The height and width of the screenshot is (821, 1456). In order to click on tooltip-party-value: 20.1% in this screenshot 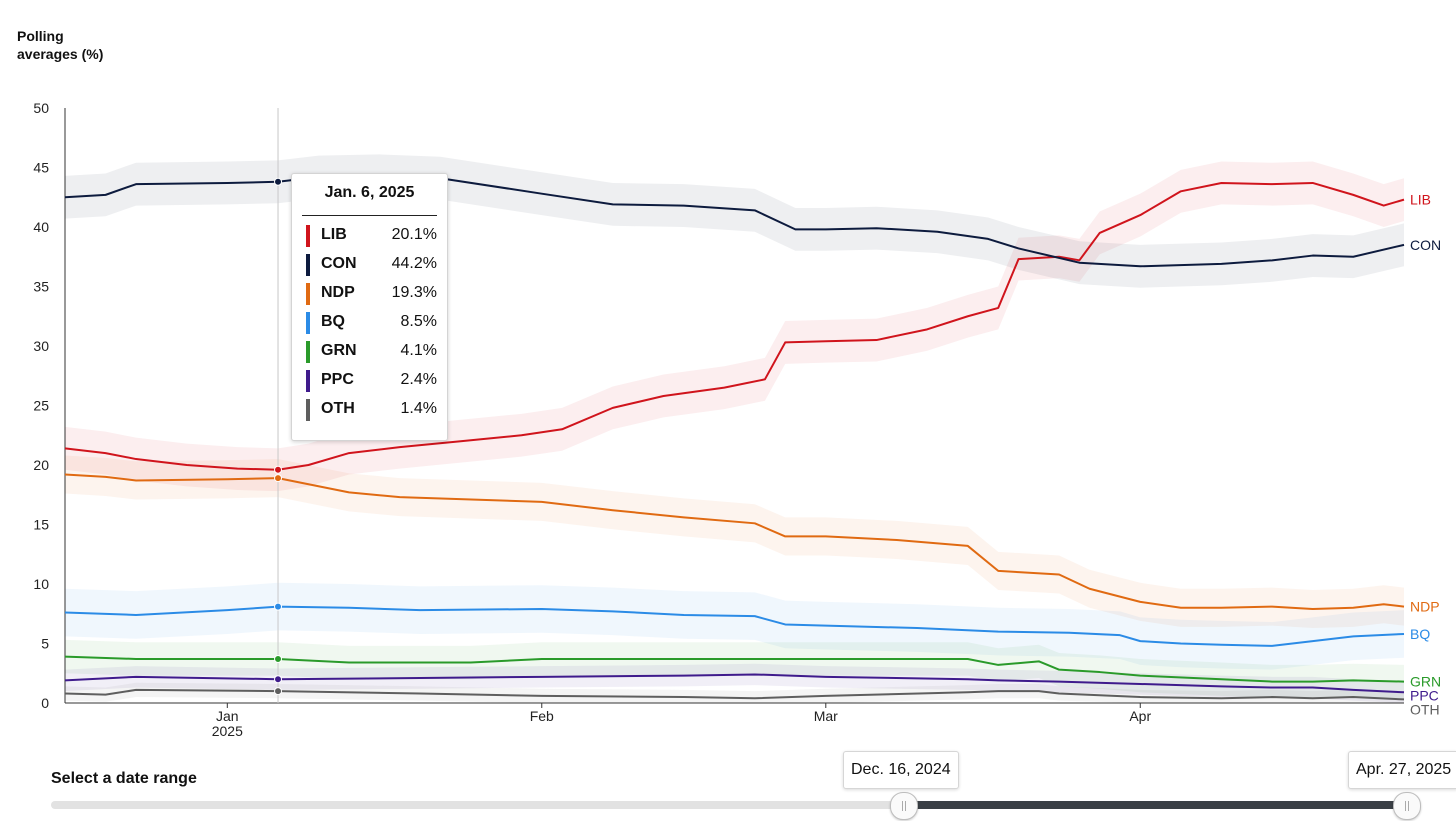, I will do `click(414, 234)`.